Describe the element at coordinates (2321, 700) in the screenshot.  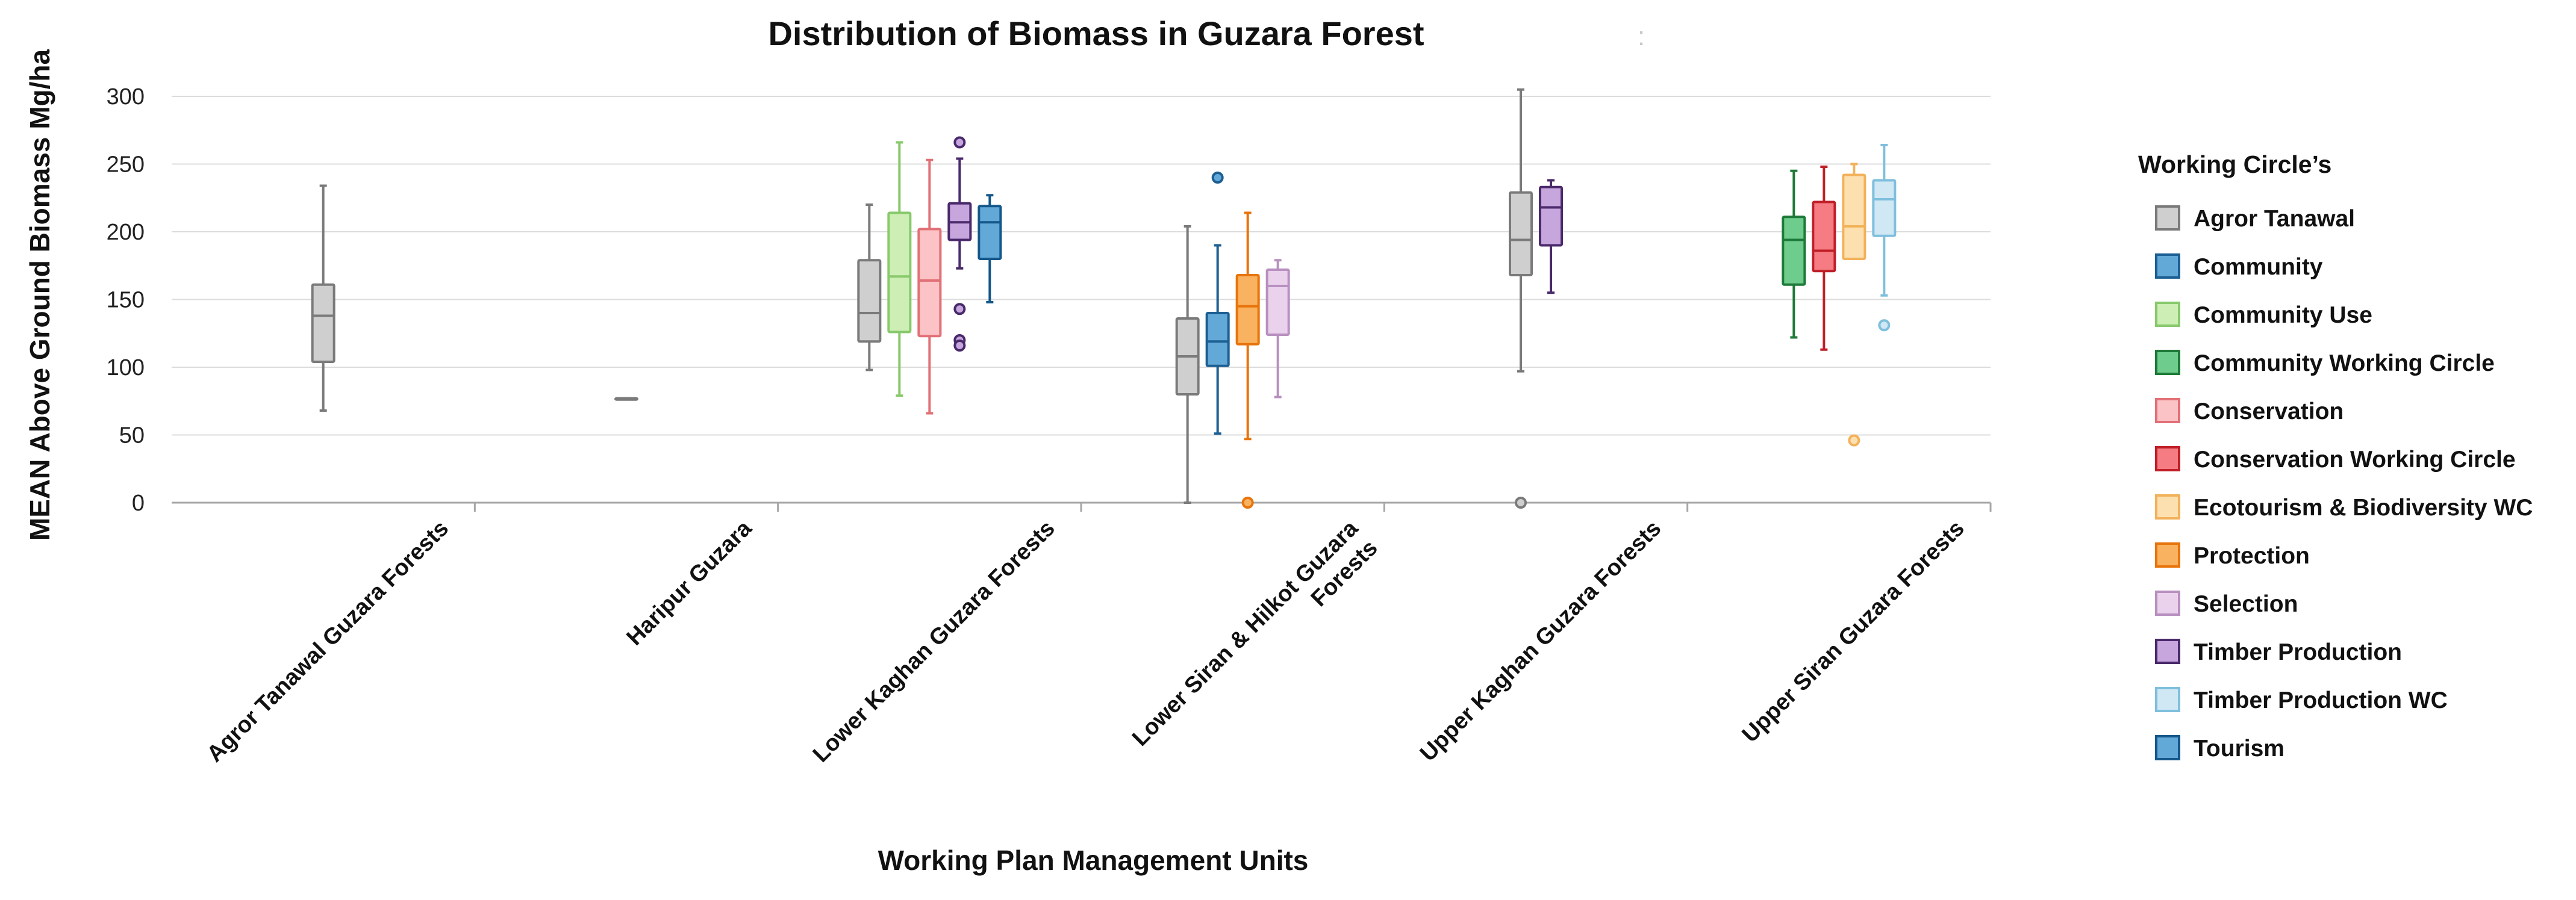
I see `legend-label: Timber Production WC` at that location.